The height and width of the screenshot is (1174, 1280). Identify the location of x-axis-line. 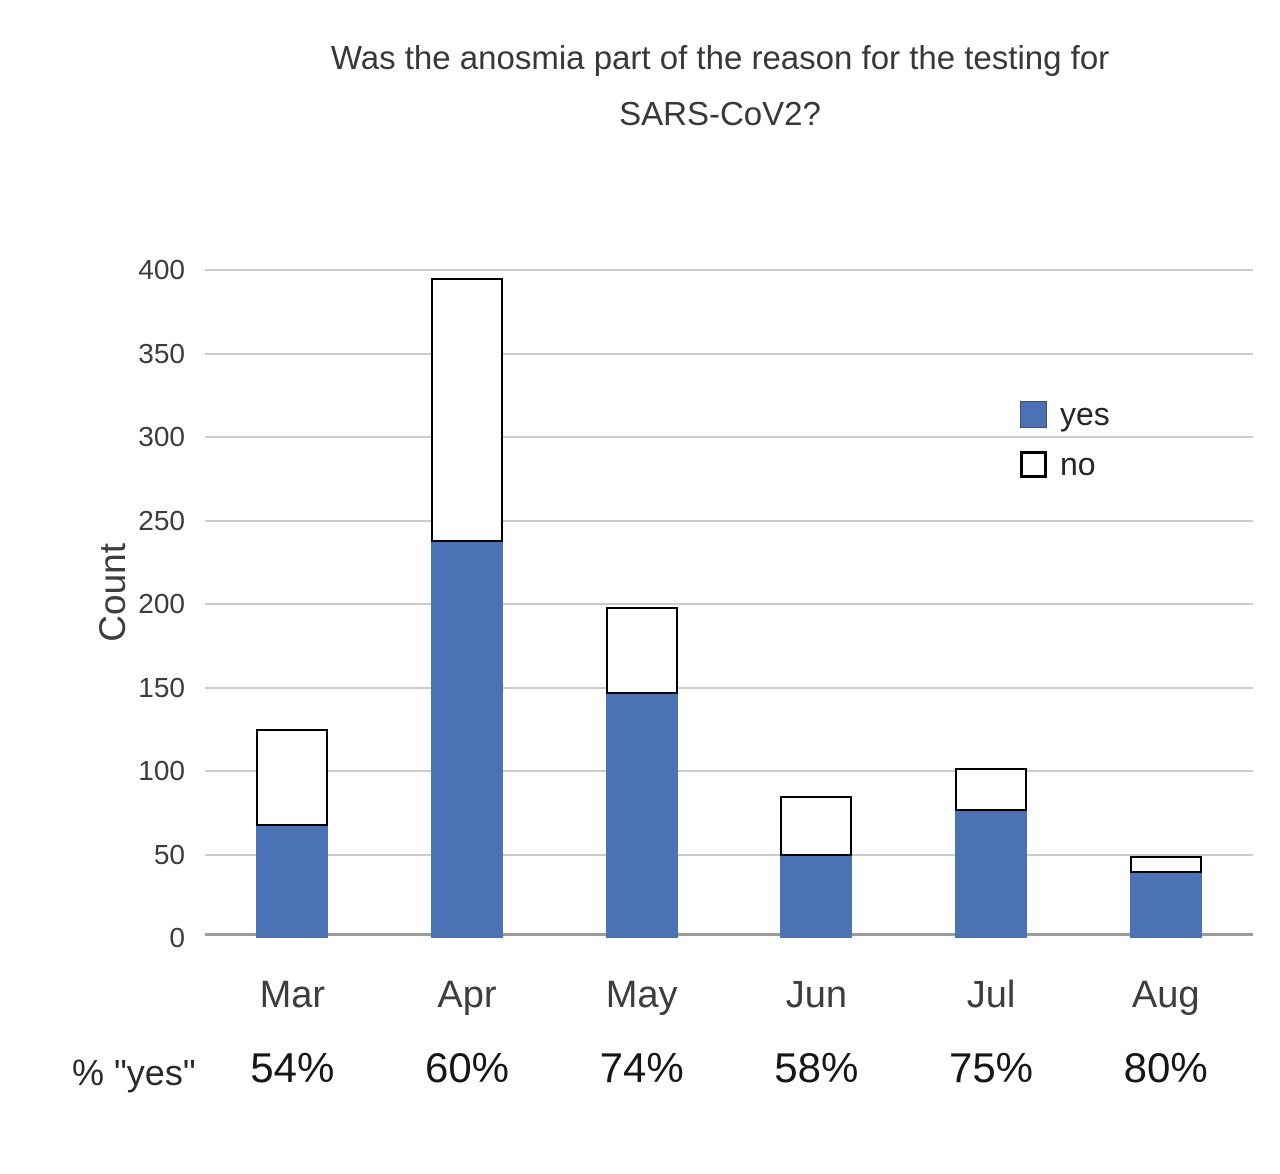
(729, 934).